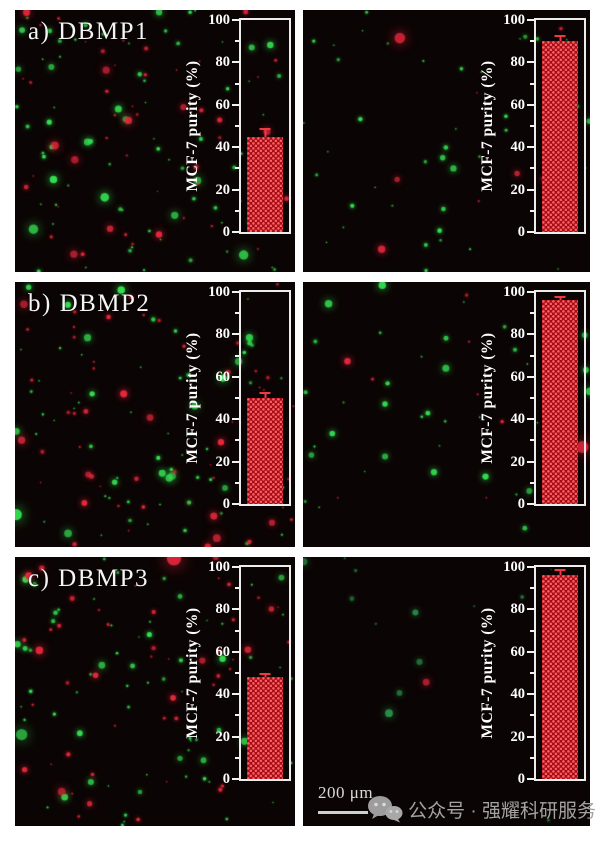  What do you see at coordinates (385, 809) in the screenshot?
I see `wechat-icon` at bounding box center [385, 809].